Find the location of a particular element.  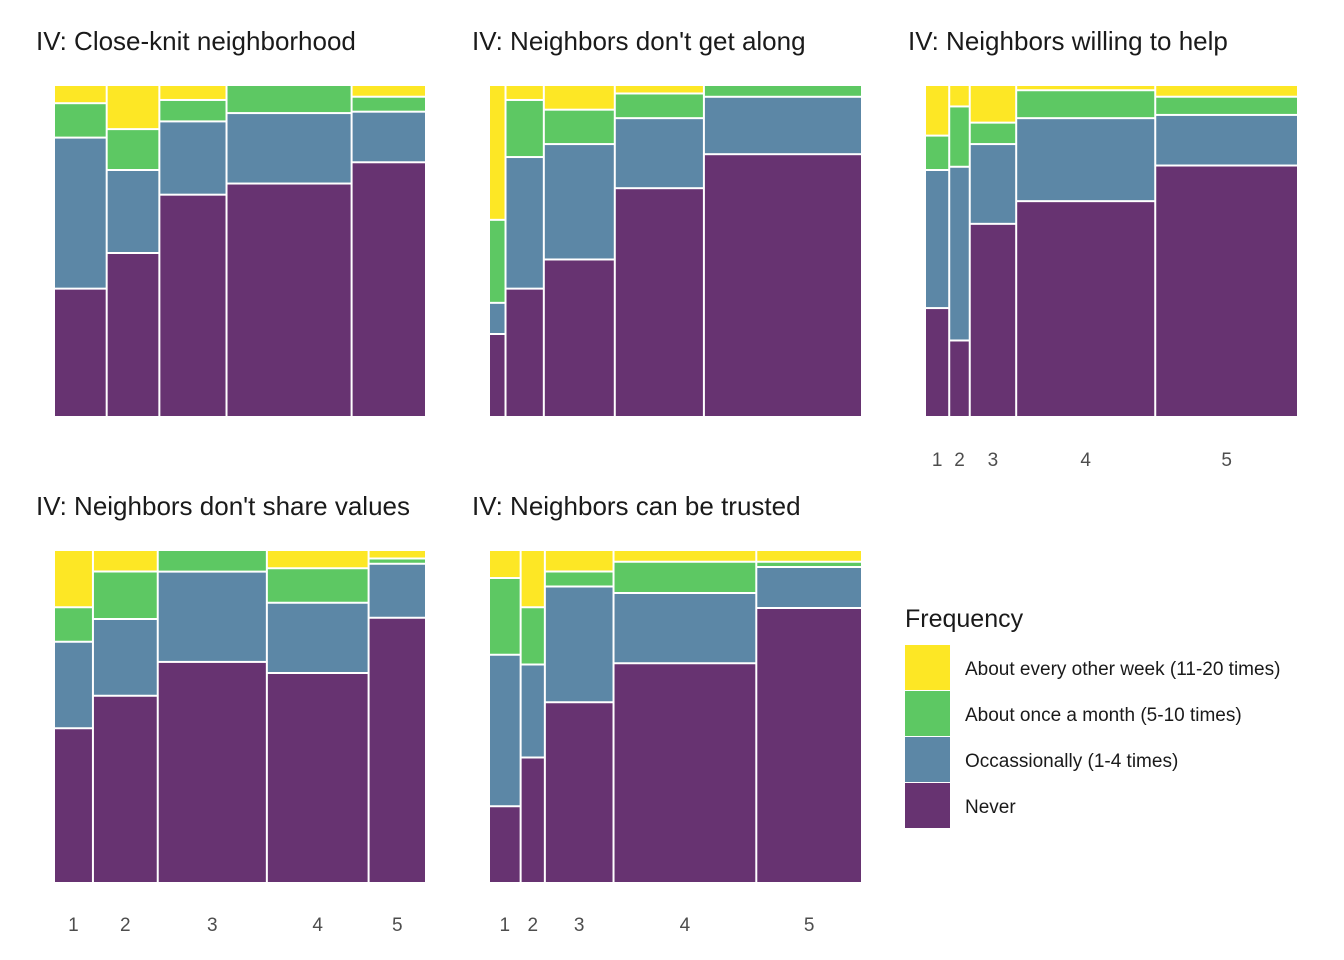

mosaic-panel-1: IV: Close-knit neighborhood is located at coordinates (230, 221).